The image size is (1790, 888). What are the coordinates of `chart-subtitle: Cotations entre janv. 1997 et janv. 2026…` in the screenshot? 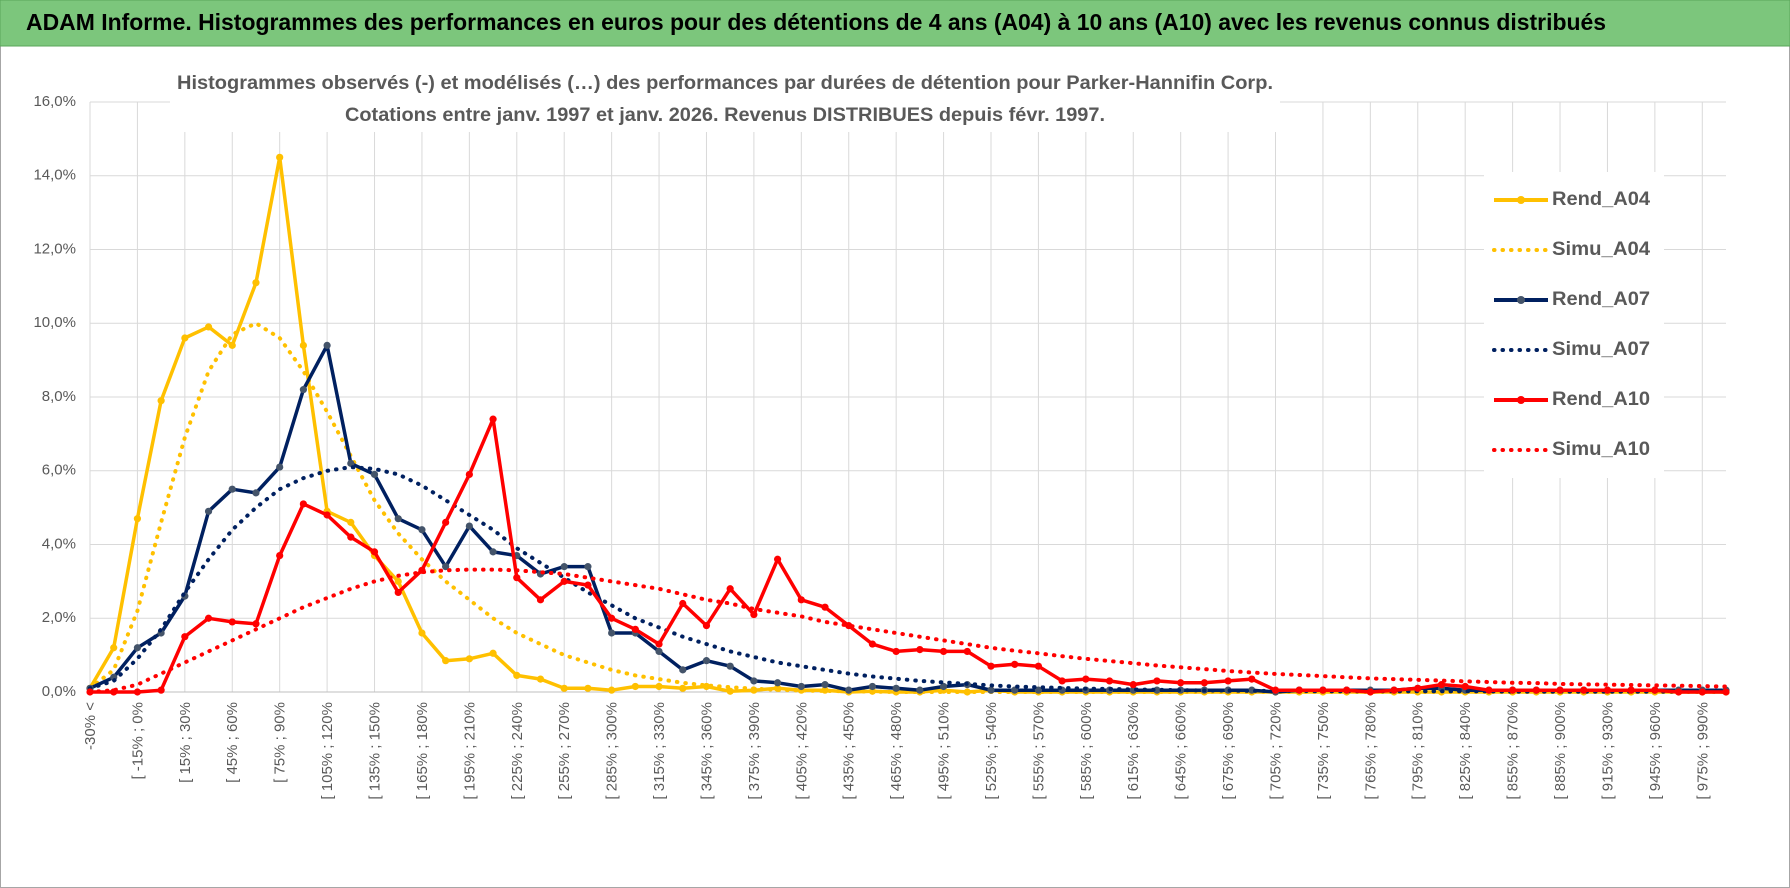 It's located at (725, 115).